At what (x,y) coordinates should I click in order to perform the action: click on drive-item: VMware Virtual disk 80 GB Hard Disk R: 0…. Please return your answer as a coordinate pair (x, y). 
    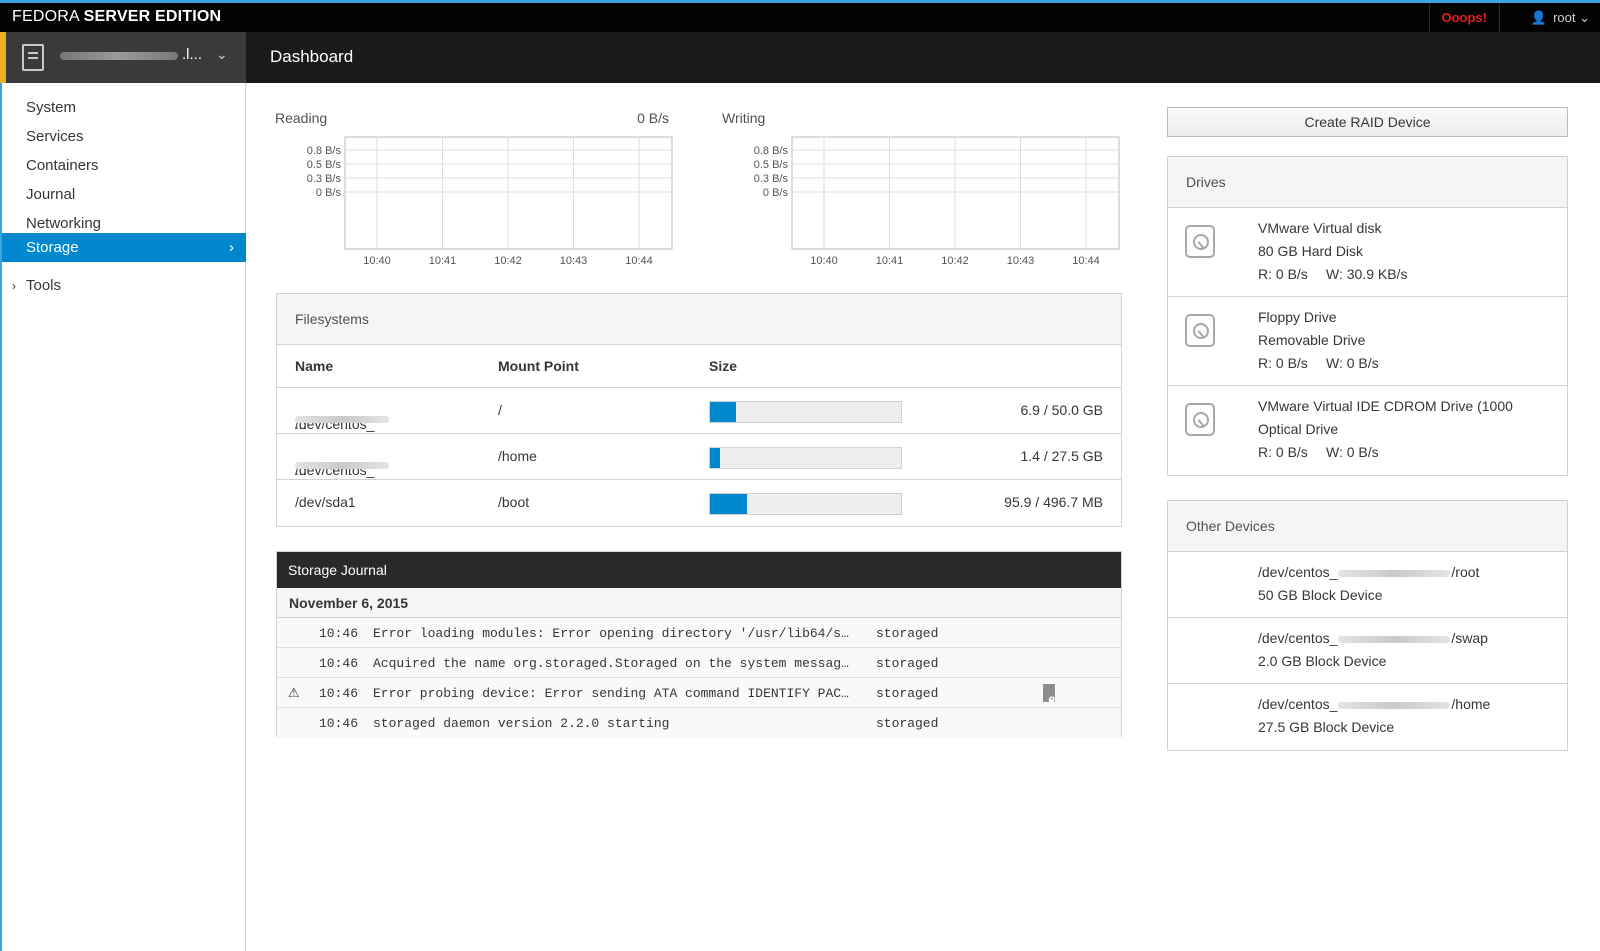
    Looking at the image, I should click on (1367, 252).